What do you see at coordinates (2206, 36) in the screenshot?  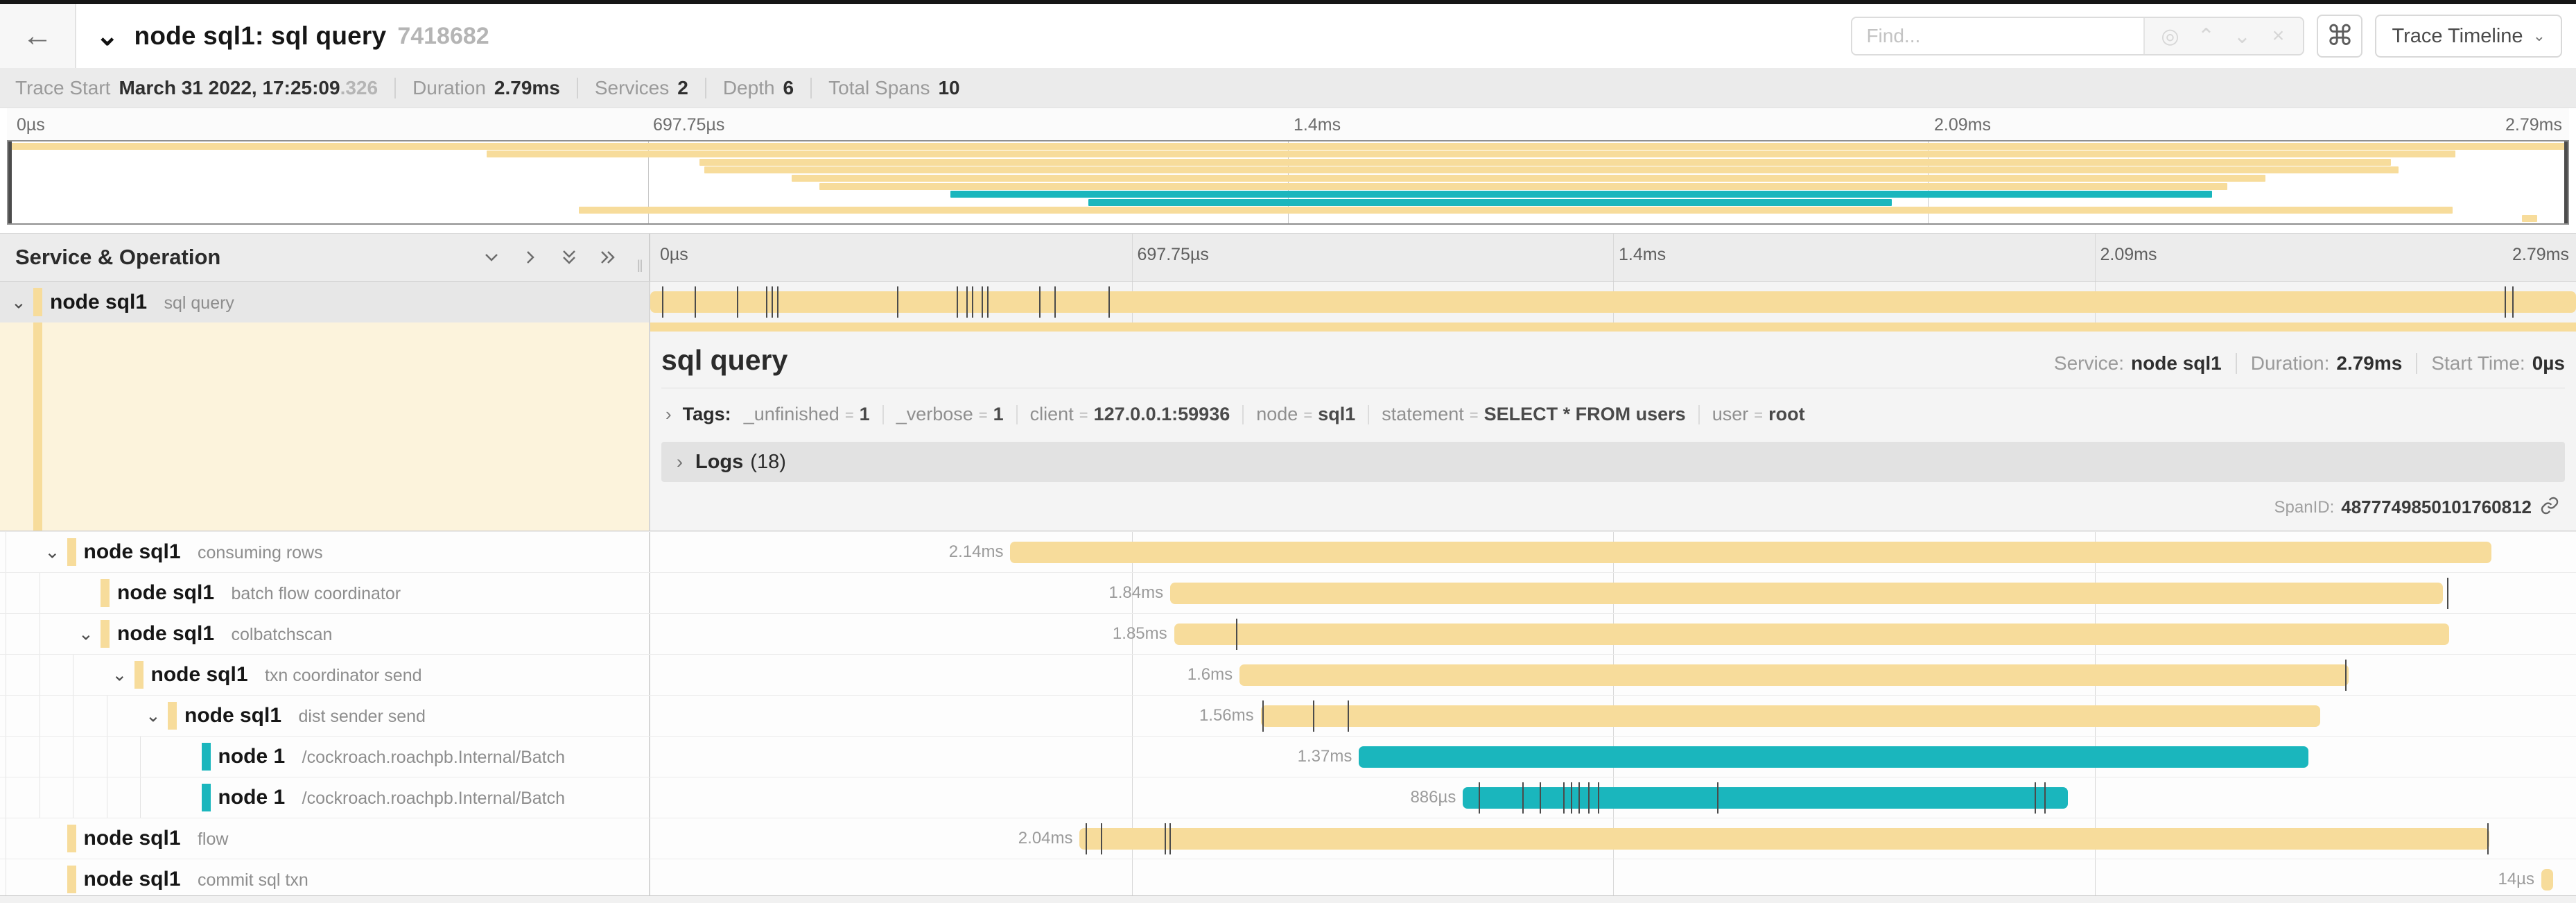 I see `prev-match-icon: ⌃` at bounding box center [2206, 36].